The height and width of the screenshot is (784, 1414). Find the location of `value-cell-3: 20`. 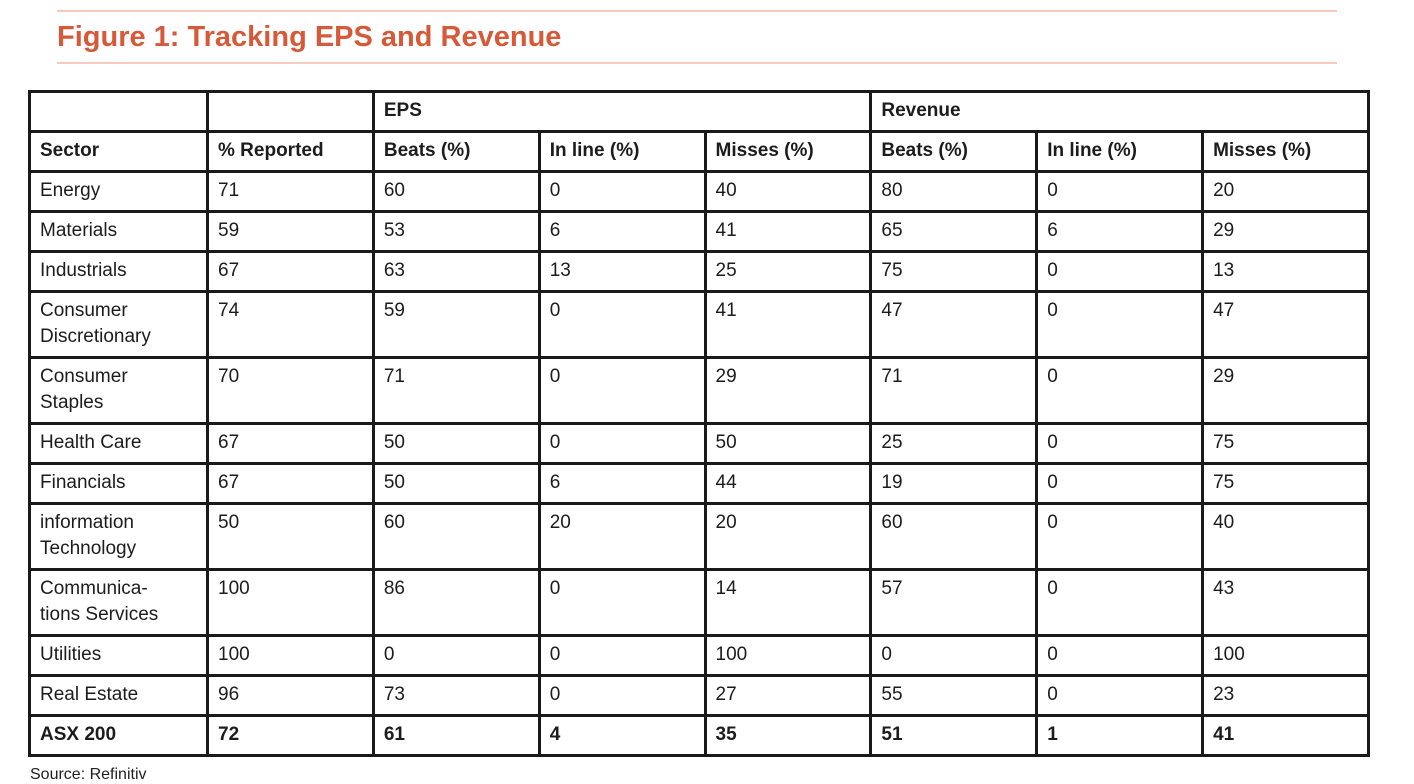

value-cell-3: 20 is located at coordinates (788, 536).